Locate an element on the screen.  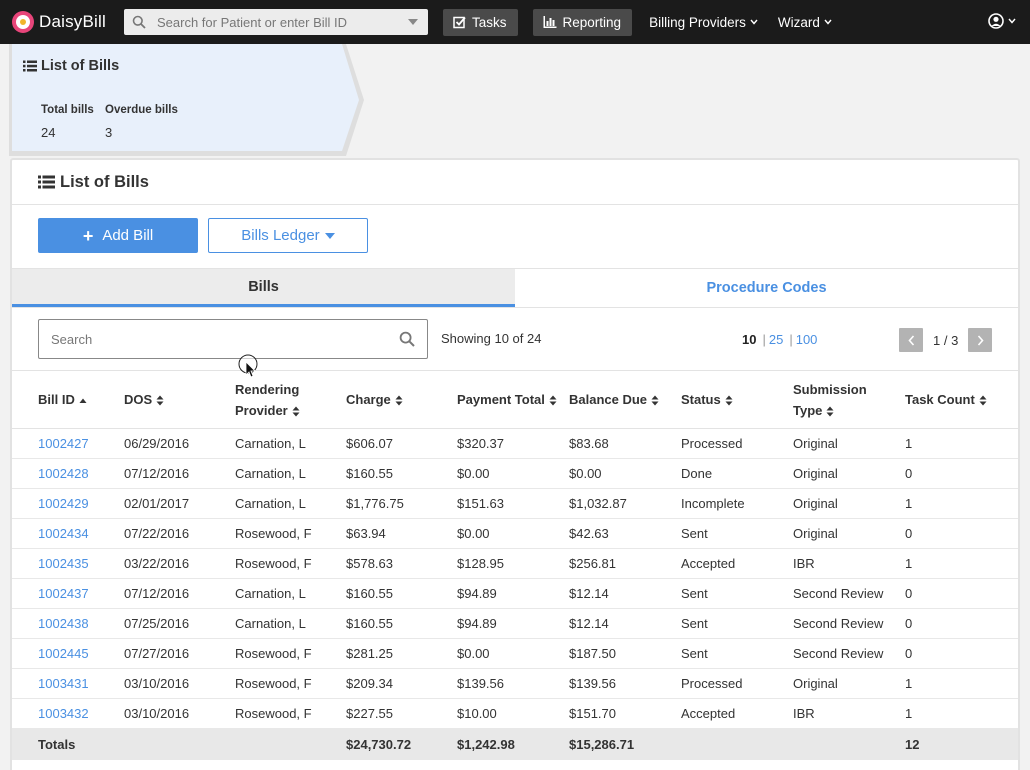
bills-ledger-dropdown: Bills Ledger is located at coordinates (288, 235).